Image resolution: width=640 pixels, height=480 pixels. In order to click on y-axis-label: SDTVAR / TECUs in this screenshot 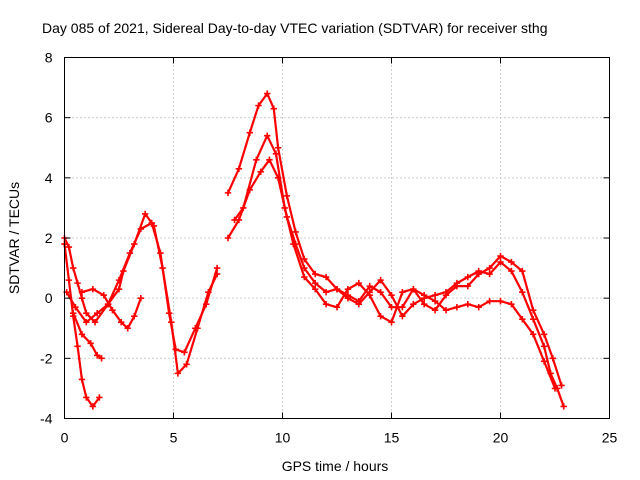, I will do `click(14, 238)`.